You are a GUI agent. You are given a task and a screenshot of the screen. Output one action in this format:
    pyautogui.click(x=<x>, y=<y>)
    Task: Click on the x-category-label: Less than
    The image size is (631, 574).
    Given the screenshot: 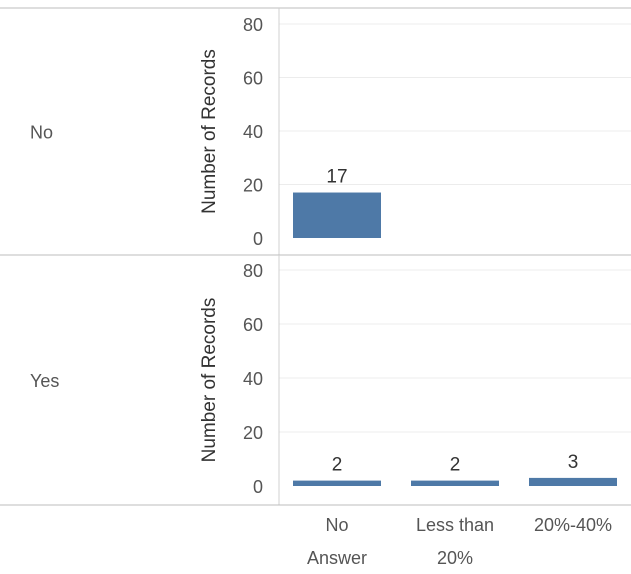 What is the action you would take?
    pyautogui.click(x=455, y=525)
    